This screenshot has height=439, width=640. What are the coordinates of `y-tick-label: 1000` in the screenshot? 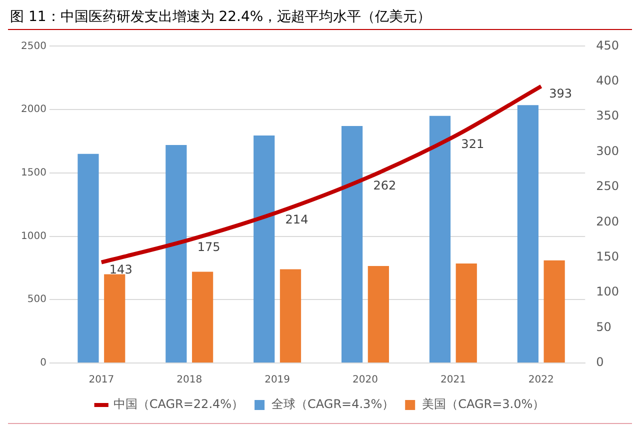 It's located at (33, 236).